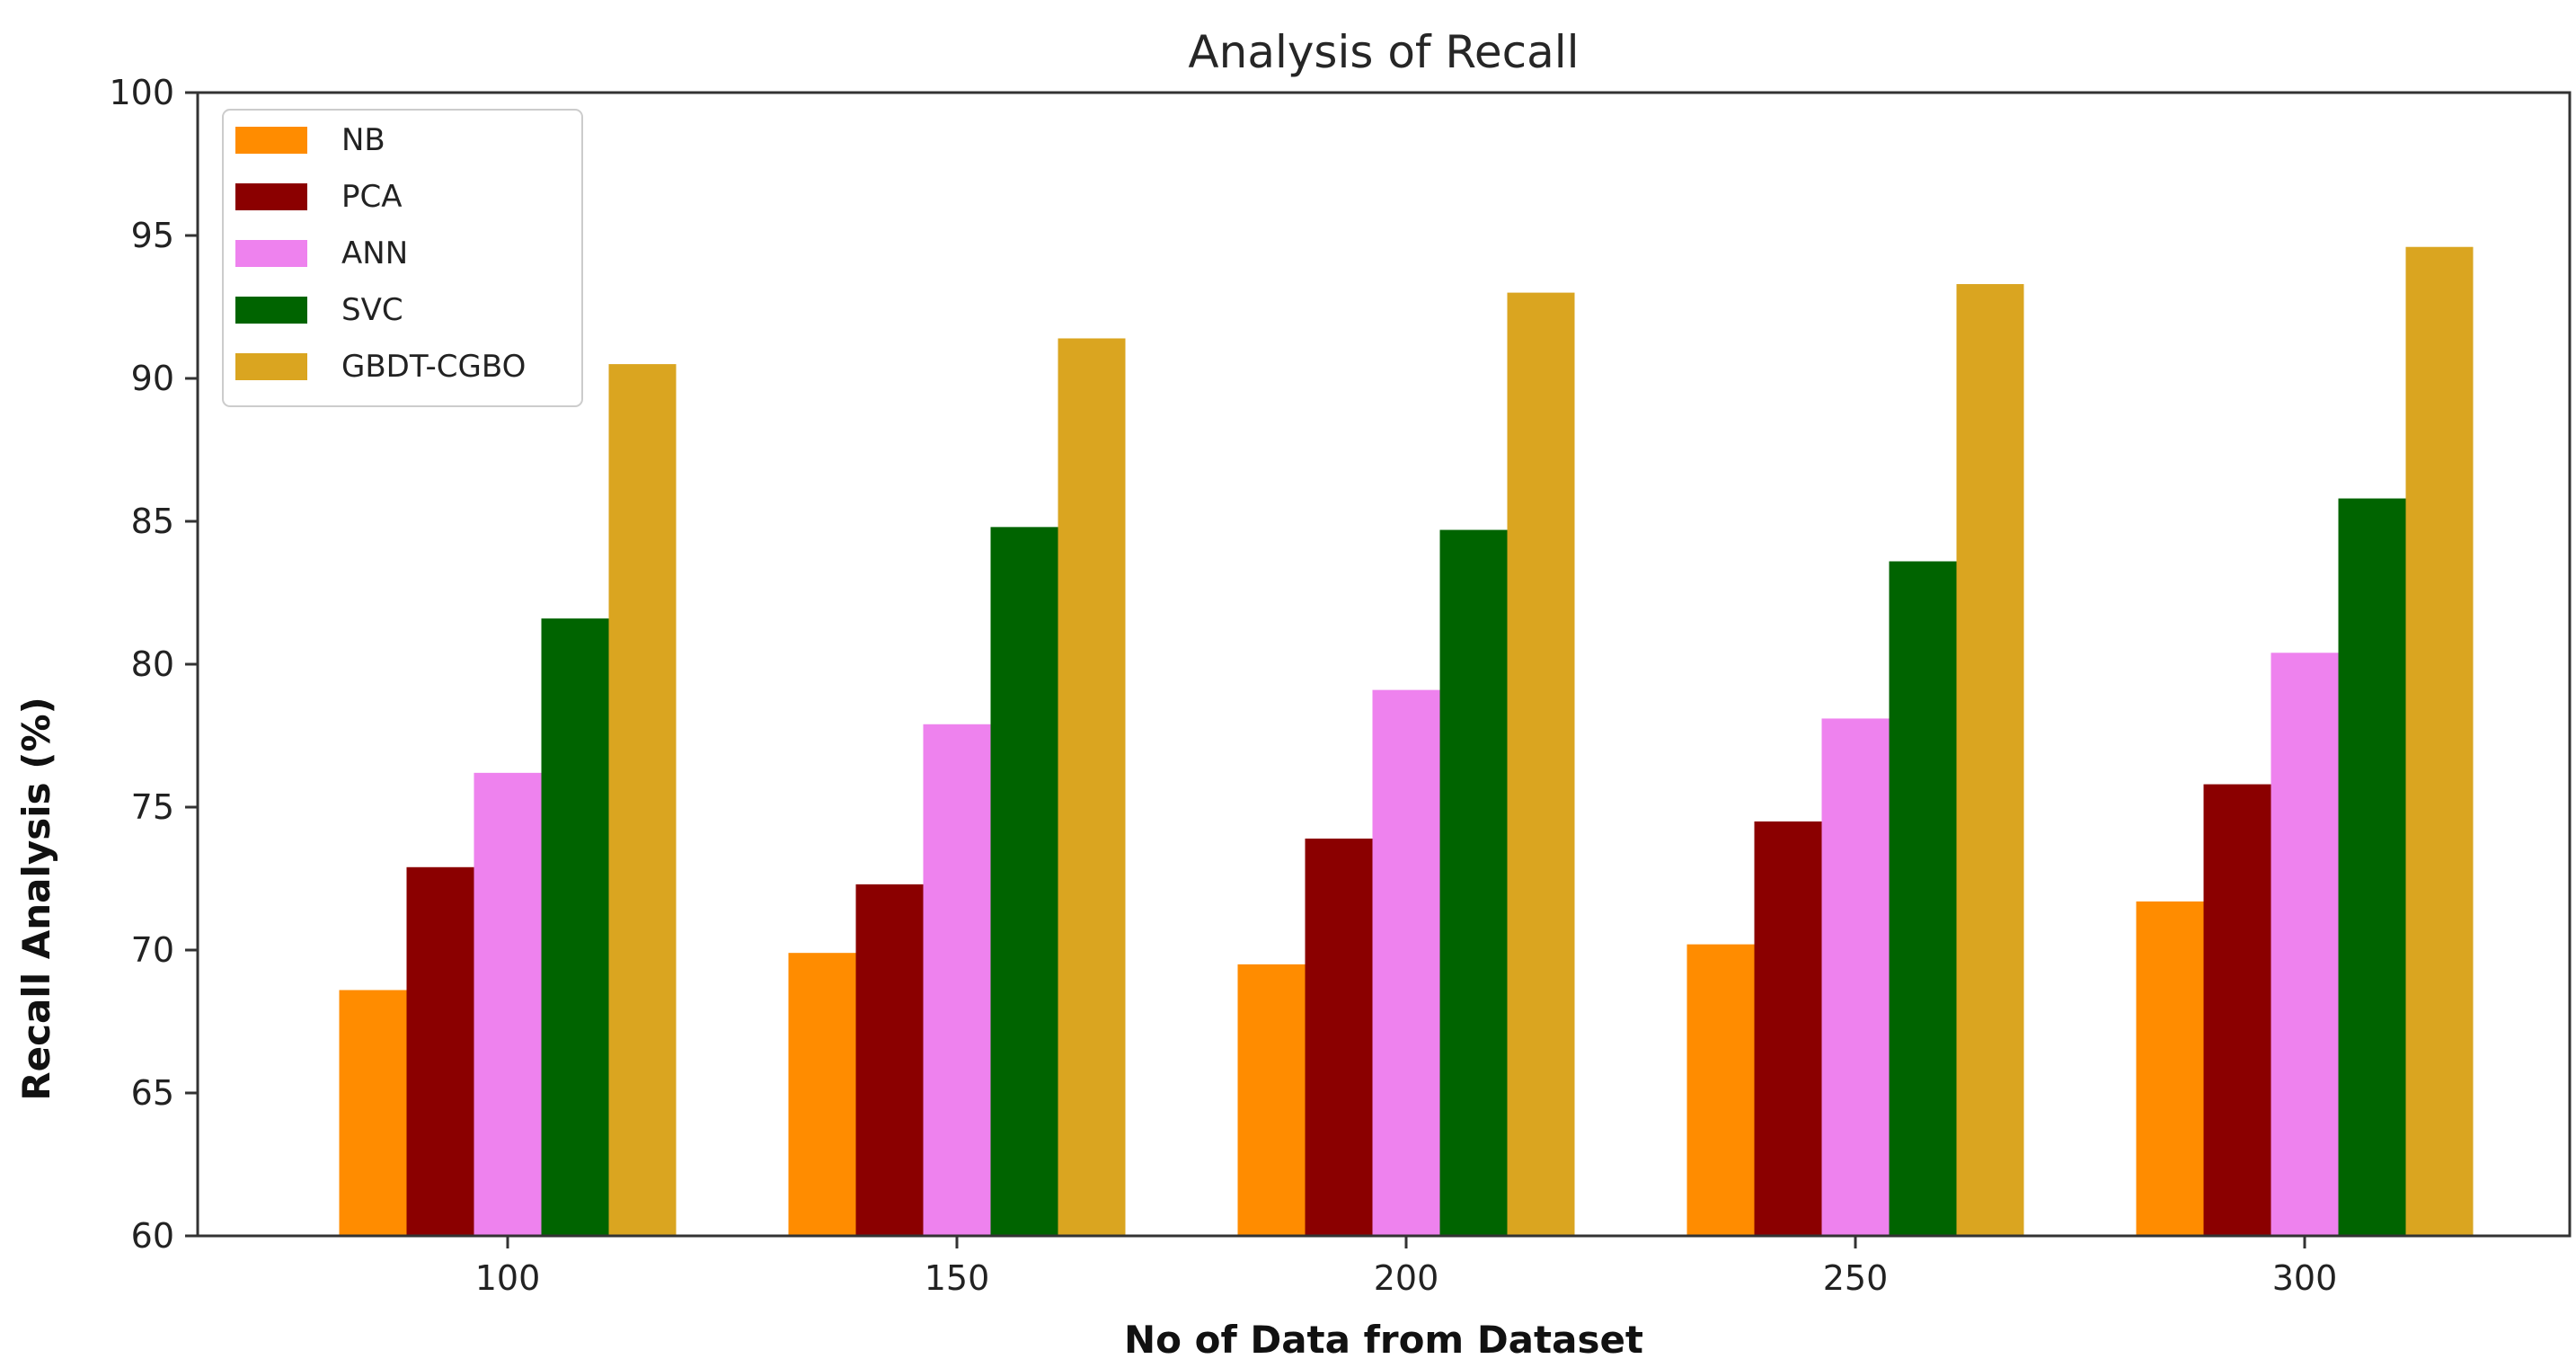 This screenshot has width=2576, height=1368. I want to click on y-tick-label: 80, so click(152, 664).